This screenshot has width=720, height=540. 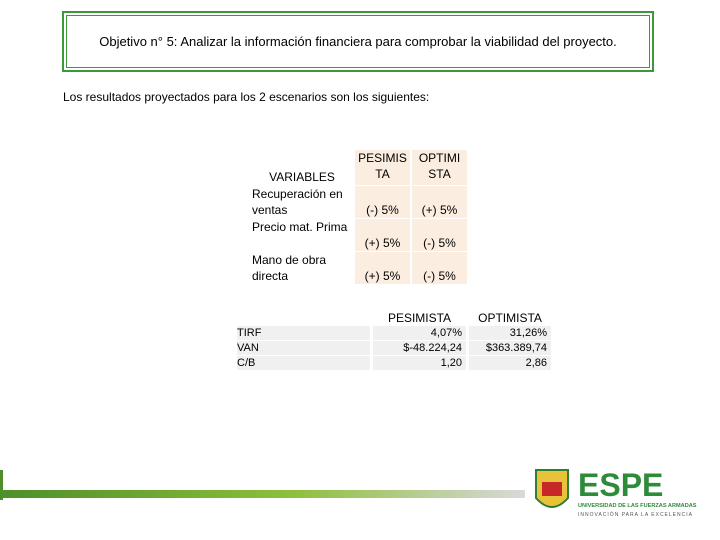 I want to click on row-label: Mano de obra directa, so click(x=289, y=268).